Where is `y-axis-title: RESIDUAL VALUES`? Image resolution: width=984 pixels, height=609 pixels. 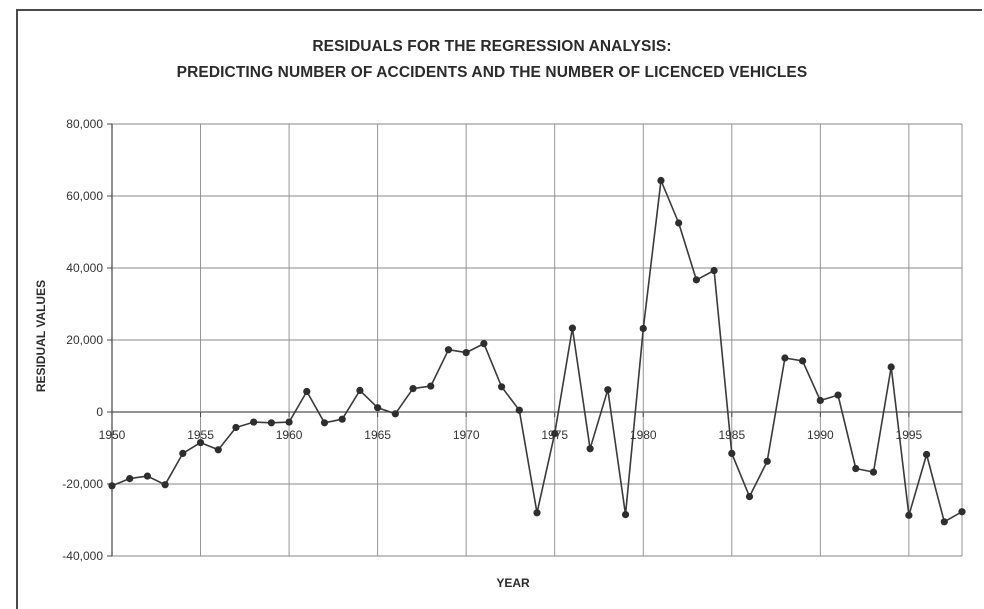 y-axis-title: RESIDUAL VALUES is located at coordinates (41, 336).